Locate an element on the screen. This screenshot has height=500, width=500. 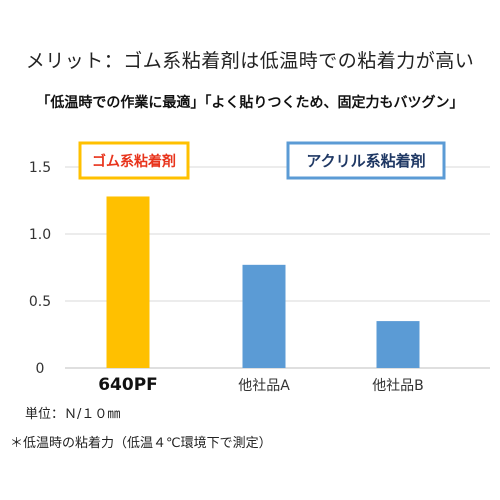
legend-rubber-adhesive-box is located at coordinates (134, 160).